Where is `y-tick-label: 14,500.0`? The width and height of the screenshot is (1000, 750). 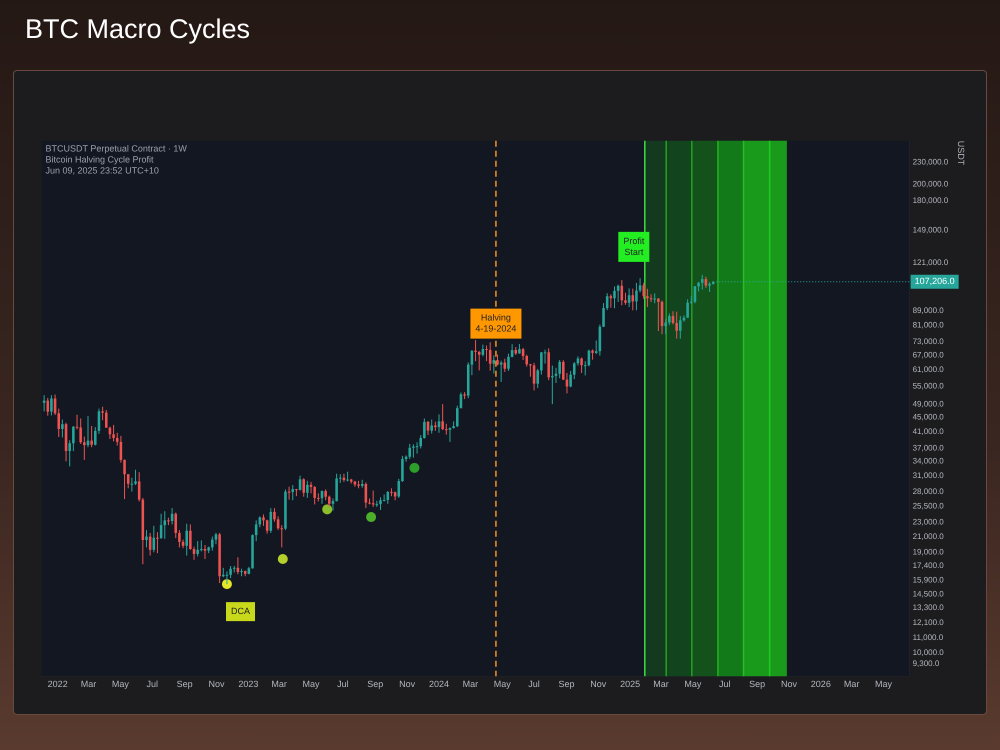
y-tick-label: 14,500.0 is located at coordinates (928, 594).